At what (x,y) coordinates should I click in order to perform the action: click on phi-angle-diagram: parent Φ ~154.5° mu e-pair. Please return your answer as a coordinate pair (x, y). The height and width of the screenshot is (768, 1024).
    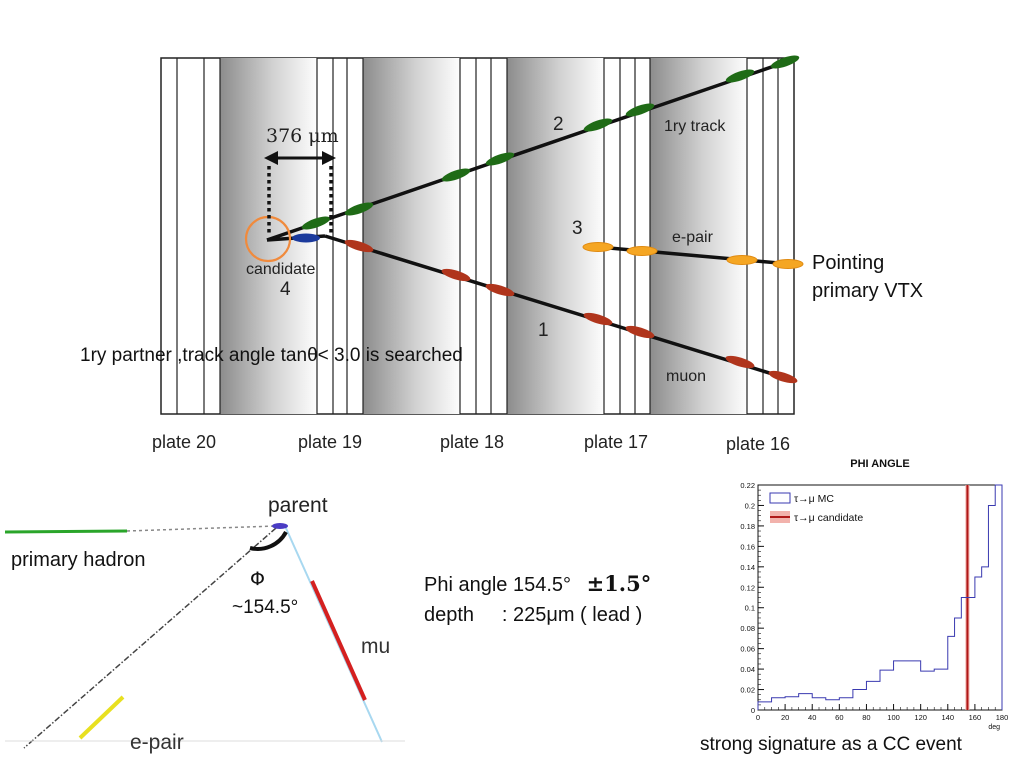
    Looking at the image, I should click on (204, 624).